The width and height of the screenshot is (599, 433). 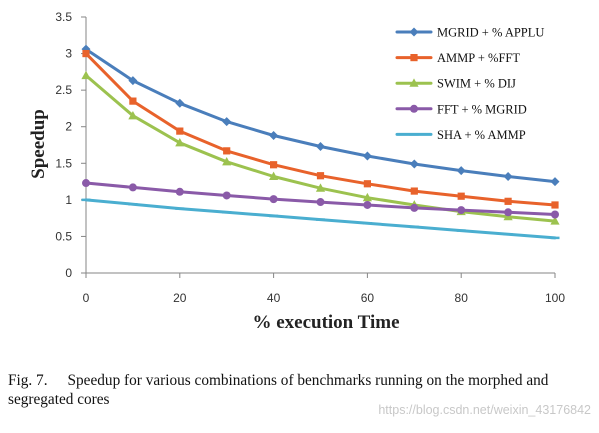 I want to click on legend-label: SWIM + % DIJ, so click(x=476, y=84).